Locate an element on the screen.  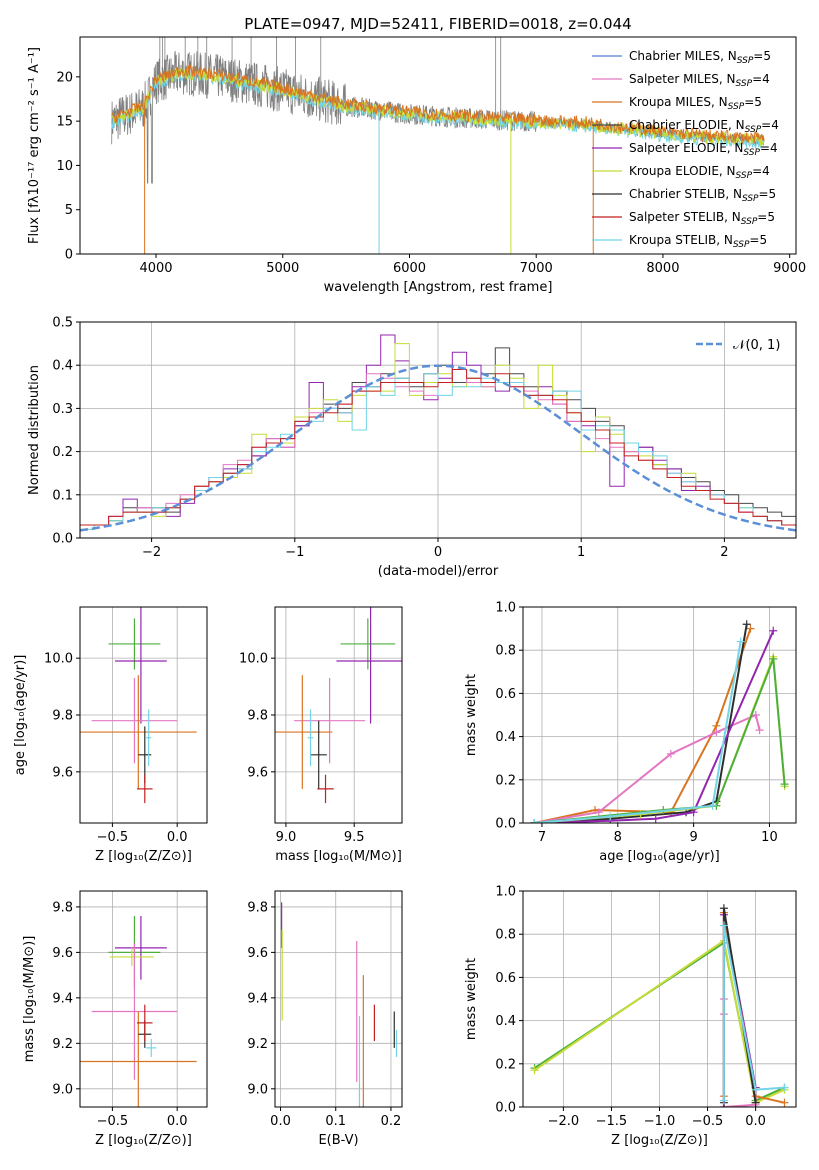
y-tick-label: 0.5 is located at coordinates (62, 323).